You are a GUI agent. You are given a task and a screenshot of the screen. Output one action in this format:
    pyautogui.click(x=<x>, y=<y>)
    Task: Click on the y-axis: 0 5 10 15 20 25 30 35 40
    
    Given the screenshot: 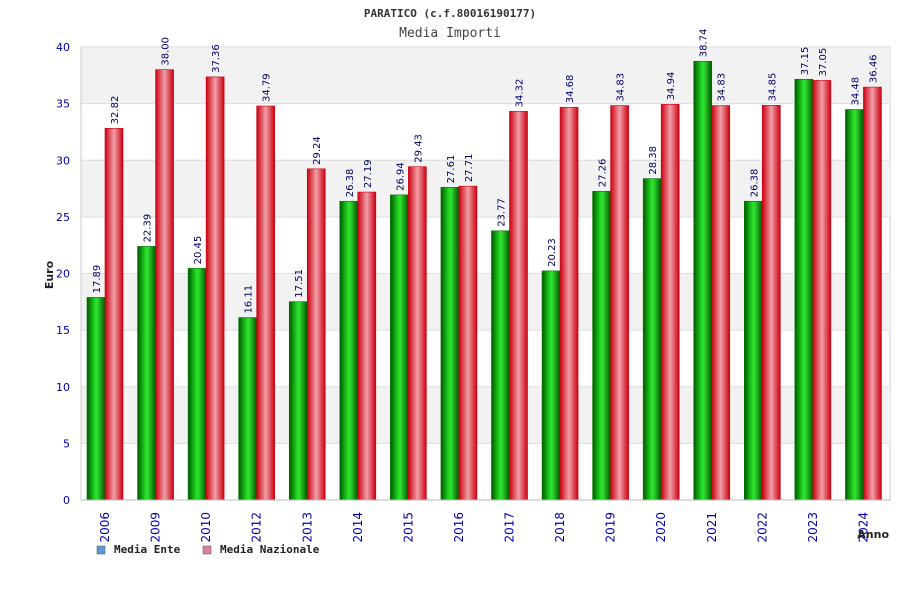 What is the action you would take?
    pyautogui.click(x=69, y=274)
    